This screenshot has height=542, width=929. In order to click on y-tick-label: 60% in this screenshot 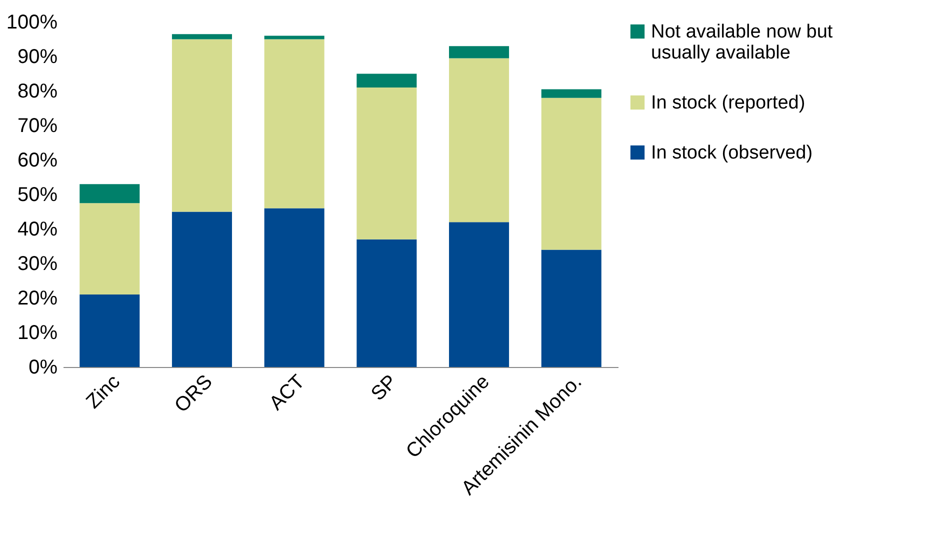, I will do `click(37, 161)`.